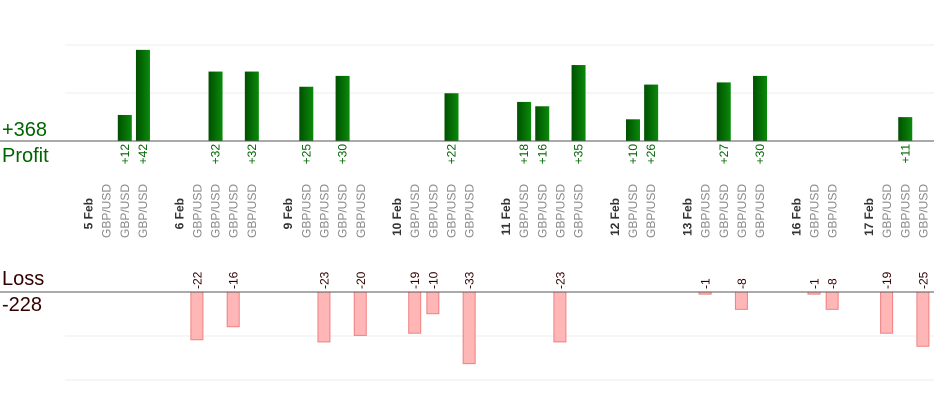 This screenshot has width=934, height=420. I want to click on profit-value-label: +11, so click(905, 154).